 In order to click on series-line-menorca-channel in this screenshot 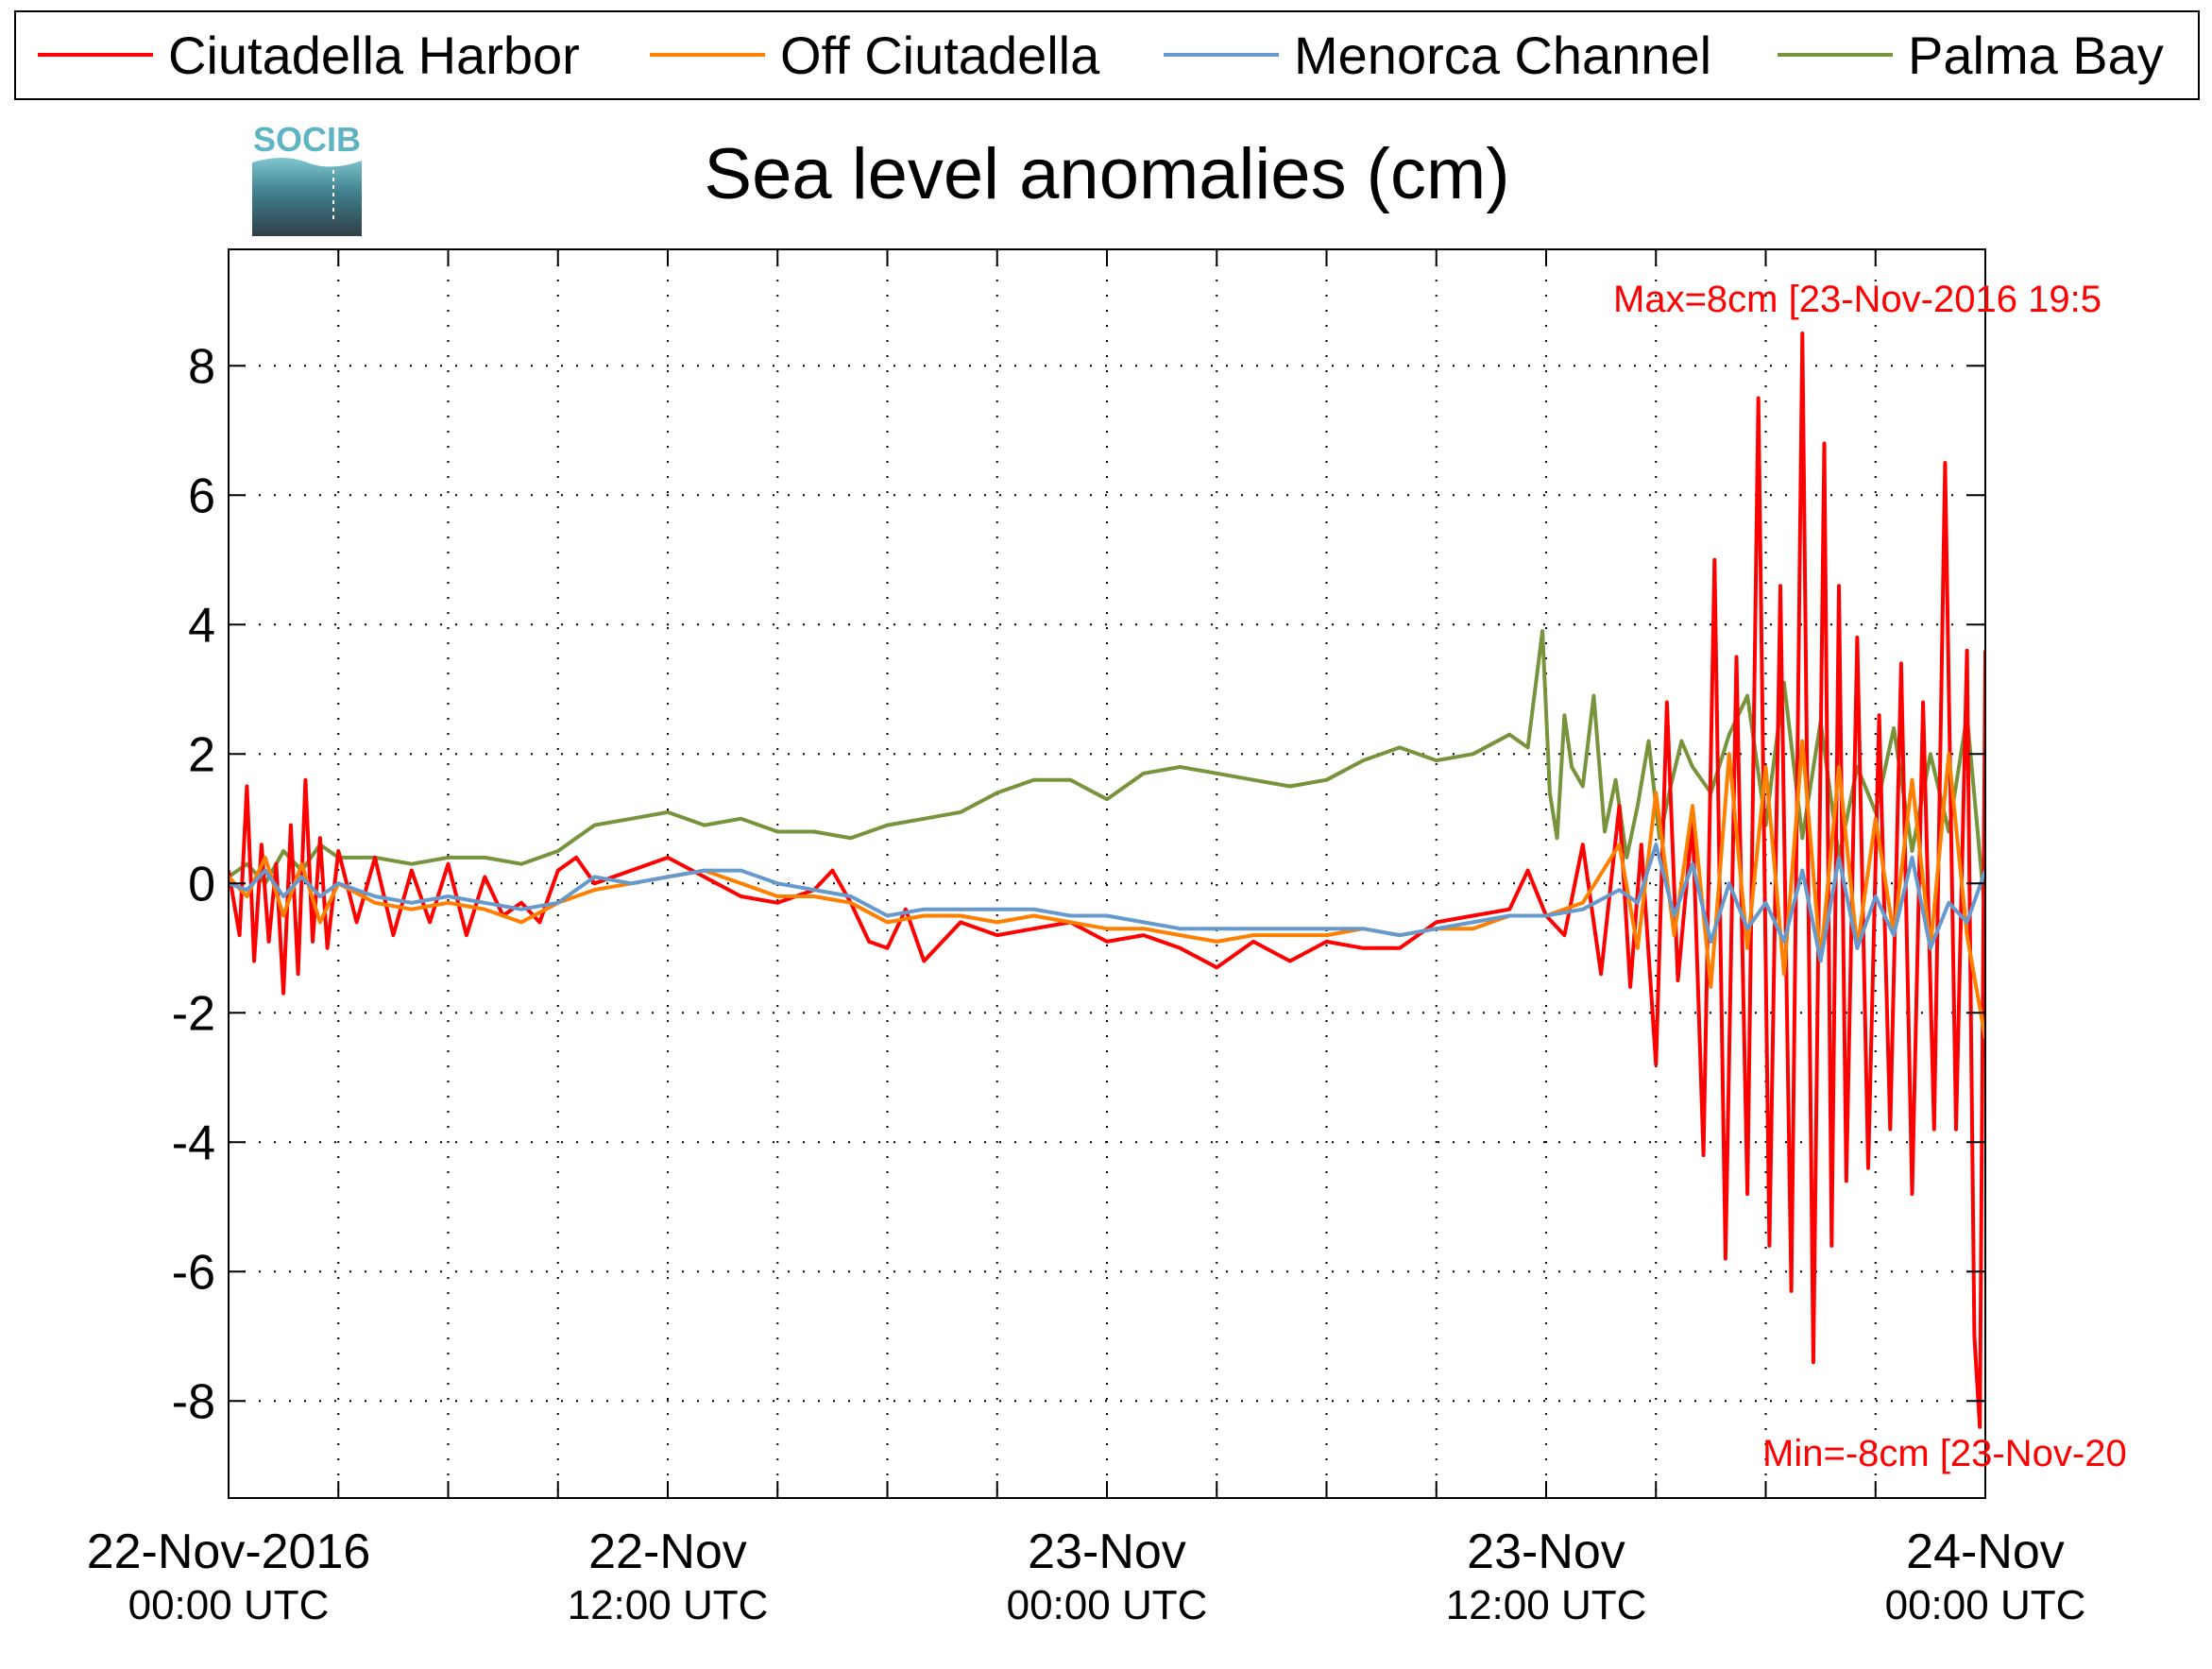, I will do `click(1107, 903)`.